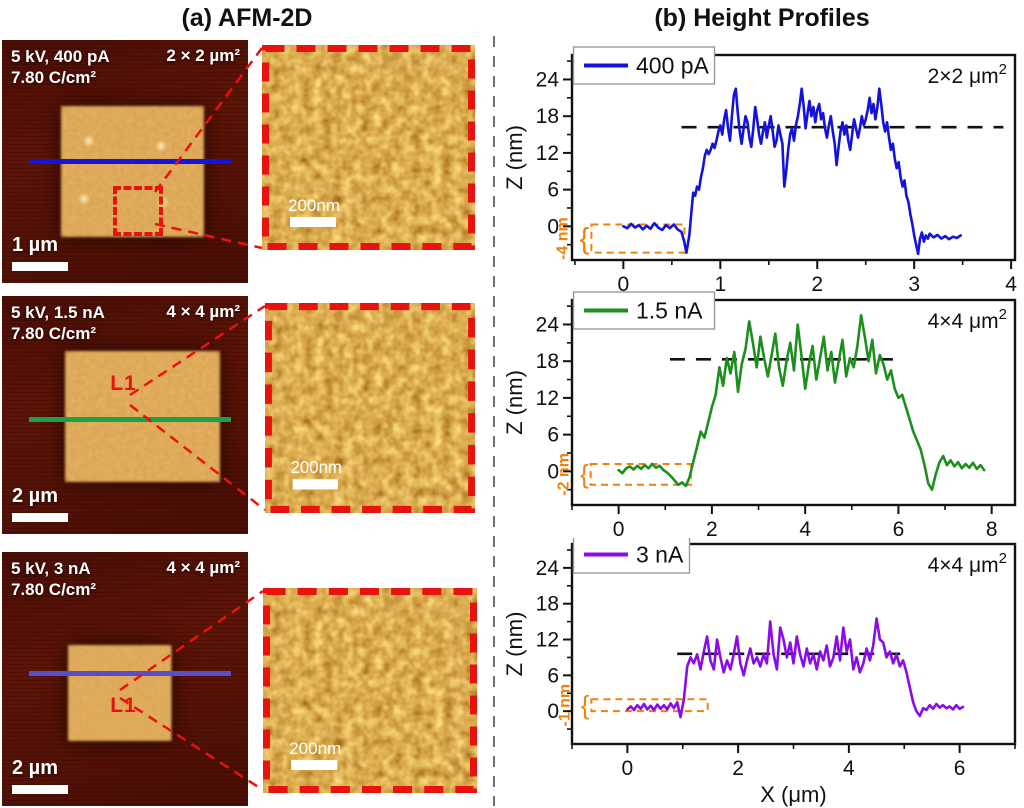  Describe the element at coordinates (58, 312) in the screenshot. I see `beam-voltage-current: 5 kV, 1.5 nA` at that location.